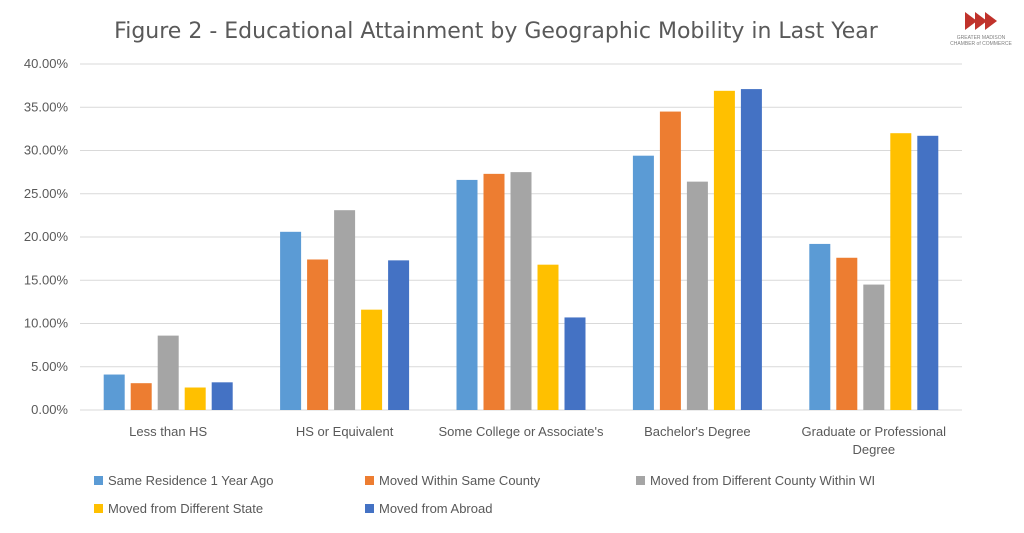 This screenshot has height=533, width=1024. Describe the element at coordinates (46, 63) in the screenshot. I see `y-tick-label: 40.00%` at that location.